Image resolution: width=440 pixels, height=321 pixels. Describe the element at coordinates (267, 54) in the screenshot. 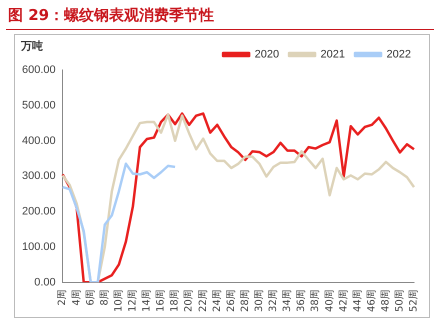

I see `legend-label: 2020` at that location.